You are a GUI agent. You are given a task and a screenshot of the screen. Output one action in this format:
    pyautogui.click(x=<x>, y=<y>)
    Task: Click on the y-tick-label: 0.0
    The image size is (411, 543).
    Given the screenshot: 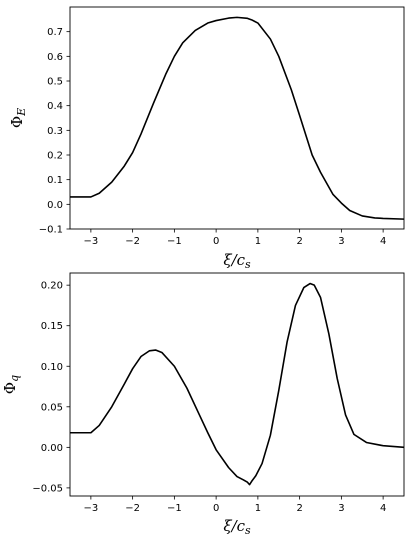 What is the action you would take?
    pyautogui.click(x=55, y=205)
    